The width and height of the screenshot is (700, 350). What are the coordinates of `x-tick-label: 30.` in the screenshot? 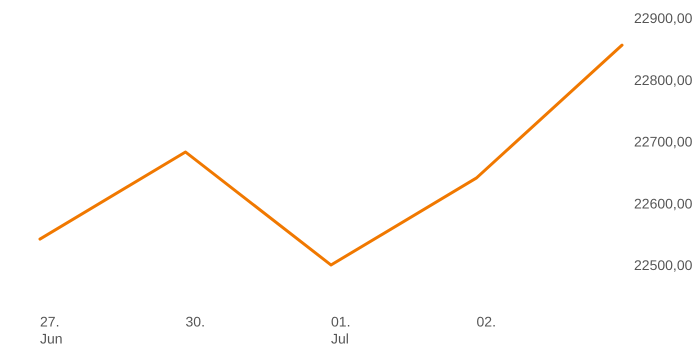 It's located at (195, 322).